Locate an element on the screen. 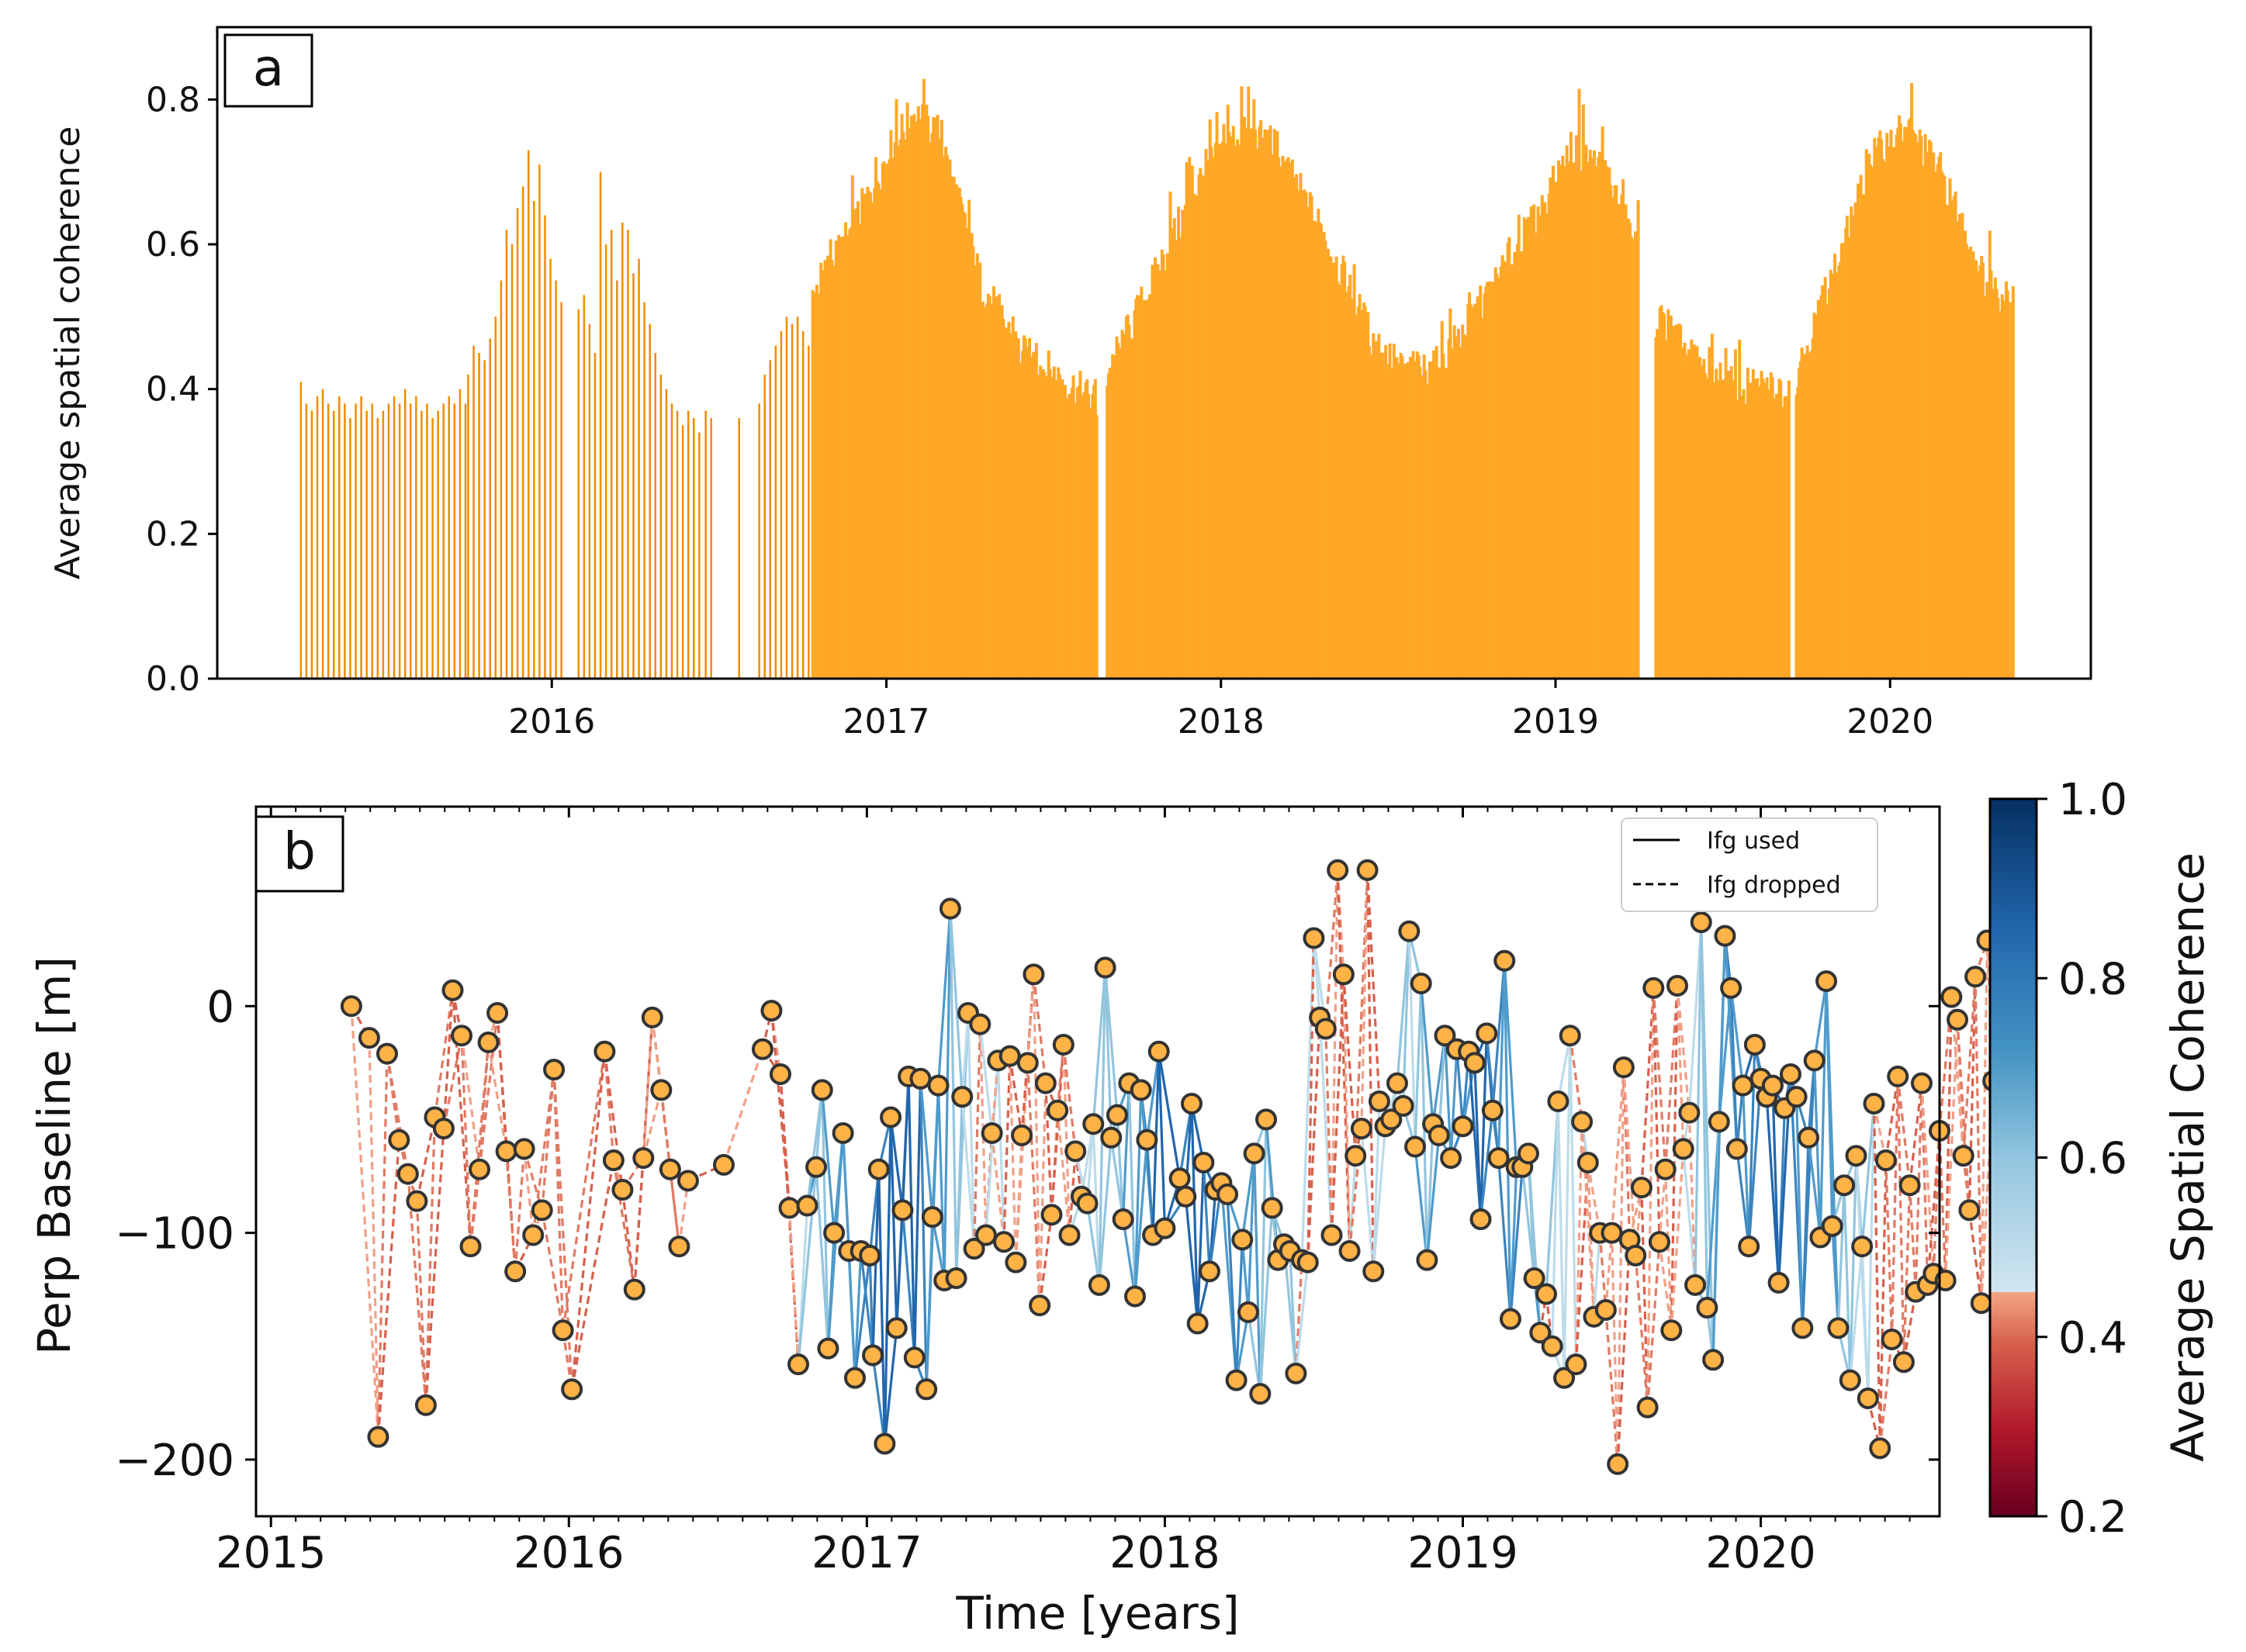 Image resolution: width=2246 pixels, height=1652 pixels. panel-b-legend: Ifg used Ifg dropped is located at coordinates (1749, 865).